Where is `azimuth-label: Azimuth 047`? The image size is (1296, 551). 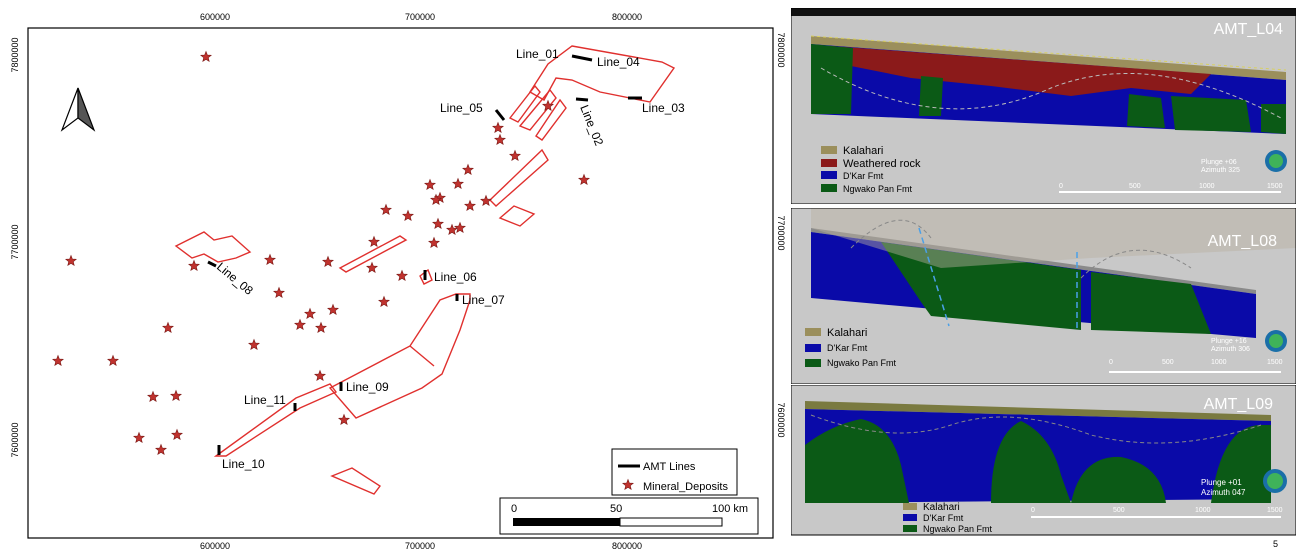 azimuth-label: Azimuth 047 is located at coordinates (1223, 492).